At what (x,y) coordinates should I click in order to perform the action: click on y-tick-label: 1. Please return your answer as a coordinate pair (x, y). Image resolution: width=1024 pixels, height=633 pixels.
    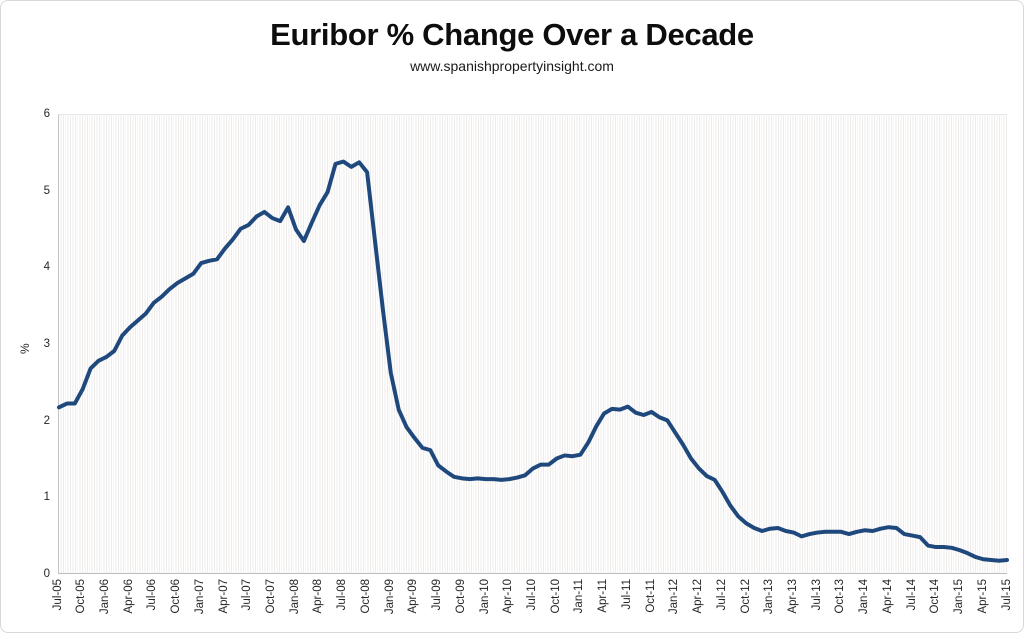
    Looking at the image, I should click on (46, 497).